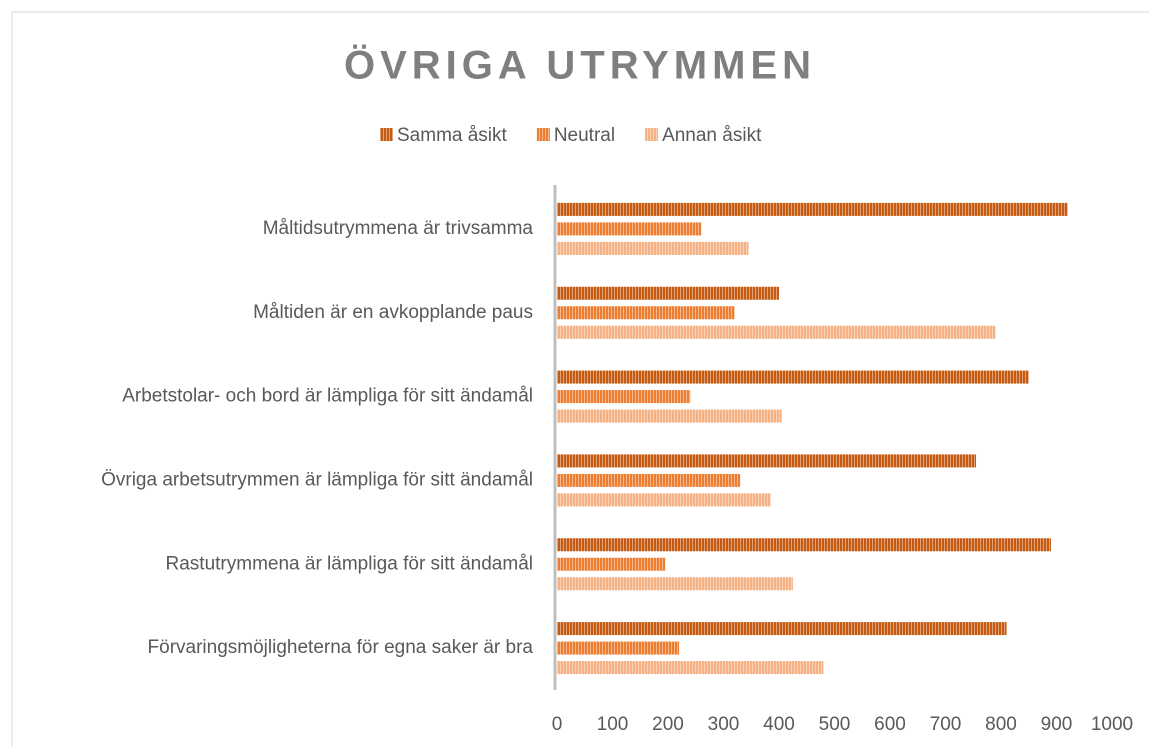 Image resolution: width=1149 pixels, height=747 pixels. I want to click on x-tick-label: 800, so click(1001, 724).